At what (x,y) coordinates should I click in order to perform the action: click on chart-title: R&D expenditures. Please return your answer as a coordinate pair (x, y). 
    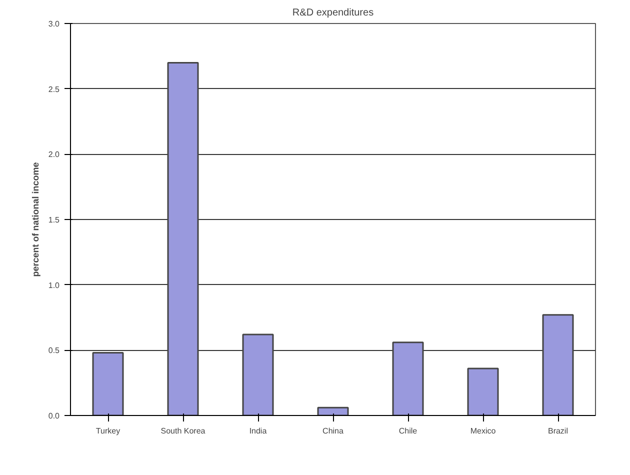
    Looking at the image, I should click on (333, 13).